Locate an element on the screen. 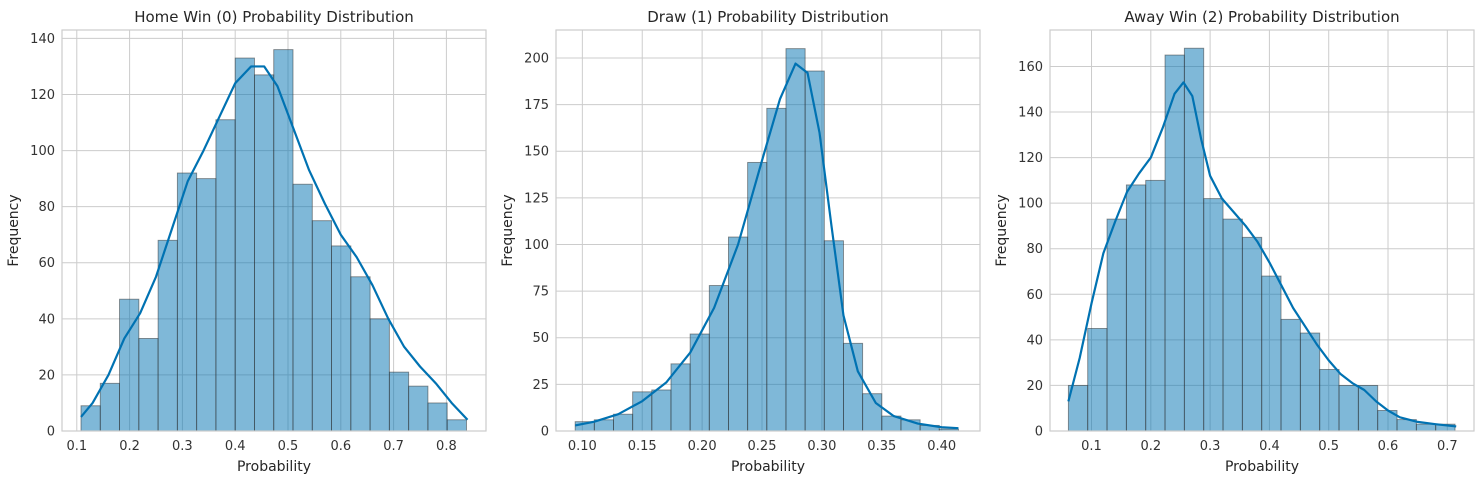 This screenshot has height=484, width=1484. y-tick-label: 25 is located at coordinates (540, 385).